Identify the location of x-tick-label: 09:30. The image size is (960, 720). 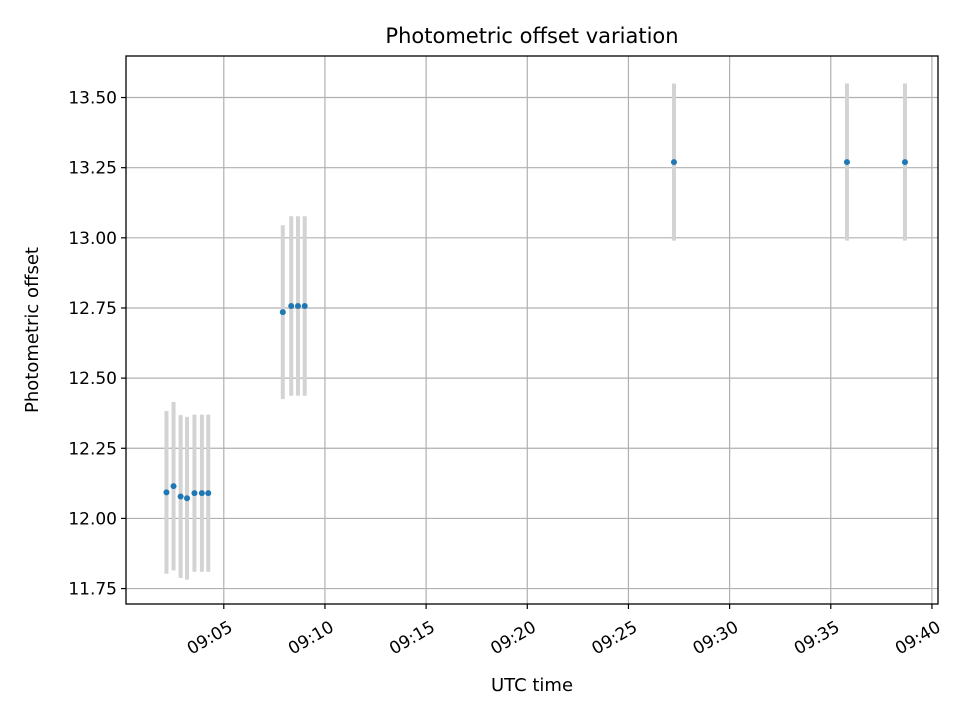
(716, 638).